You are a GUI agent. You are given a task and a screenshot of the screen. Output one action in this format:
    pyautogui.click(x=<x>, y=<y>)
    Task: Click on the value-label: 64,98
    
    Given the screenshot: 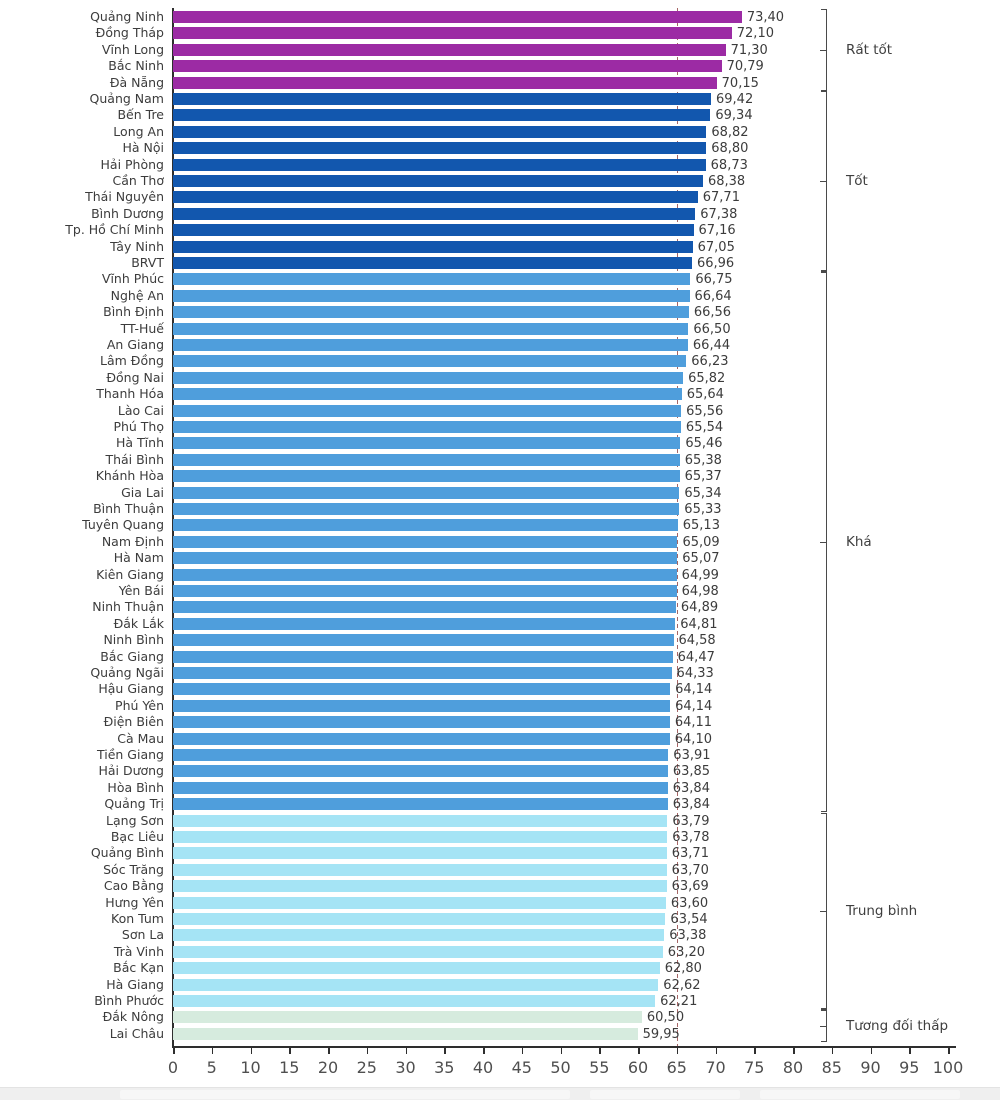 What is the action you would take?
    pyautogui.click(x=700, y=591)
    